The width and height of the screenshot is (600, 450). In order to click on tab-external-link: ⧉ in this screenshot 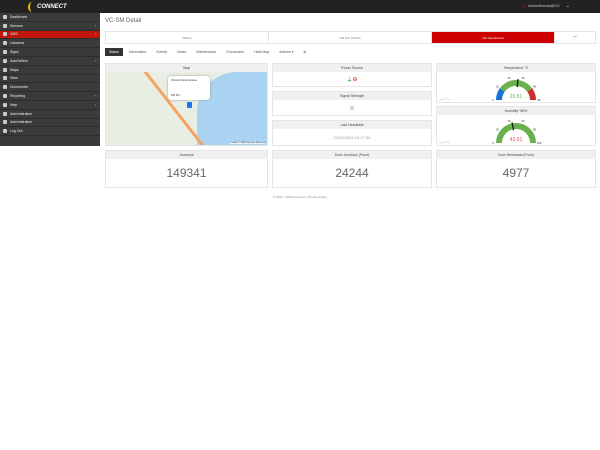, I will do `click(304, 52)`.